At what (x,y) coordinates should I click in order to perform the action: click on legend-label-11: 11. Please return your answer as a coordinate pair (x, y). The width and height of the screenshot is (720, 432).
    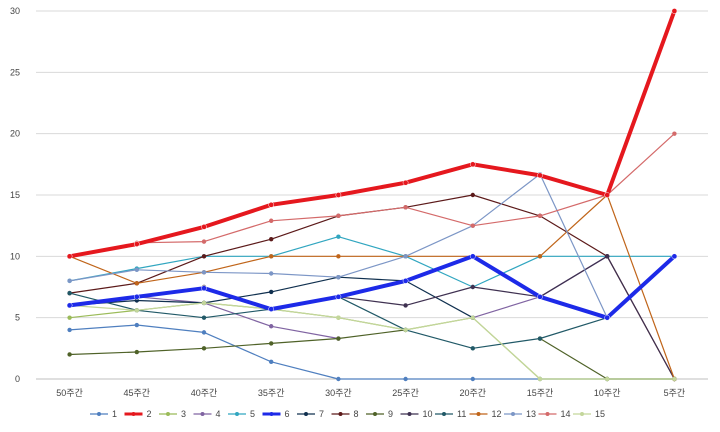
    Looking at the image, I should click on (461, 414).